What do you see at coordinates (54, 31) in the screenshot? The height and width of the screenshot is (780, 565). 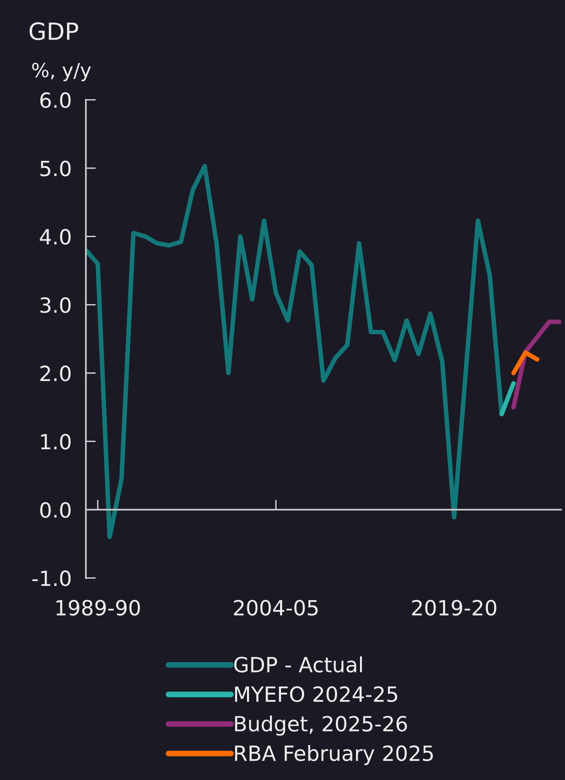 I see `chart-title: GDP` at bounding box center [54, 31].